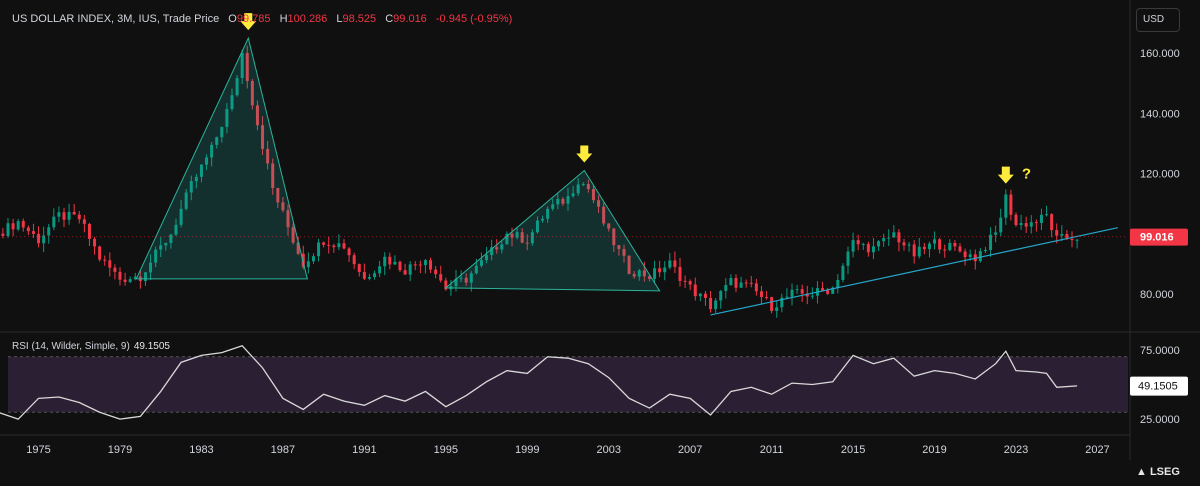 The height and width of the screenshot is (486, 1200). Describe the element at coordinates (1158, 20) in the screenshot. I see `currency-button: USD` at that location.